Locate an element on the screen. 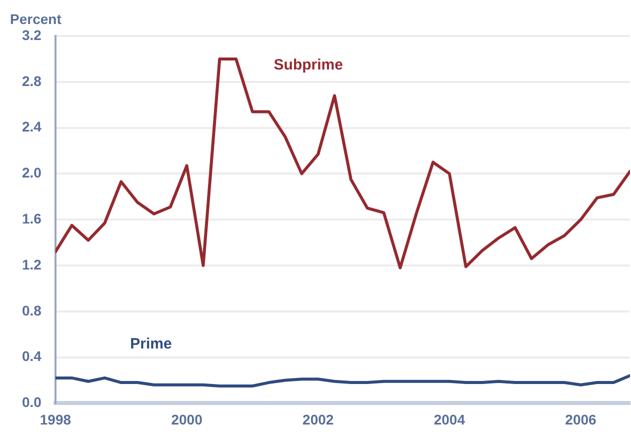 This screenshot has width=631, height=436. series-label: Prime is located at coordinates (151, 344).